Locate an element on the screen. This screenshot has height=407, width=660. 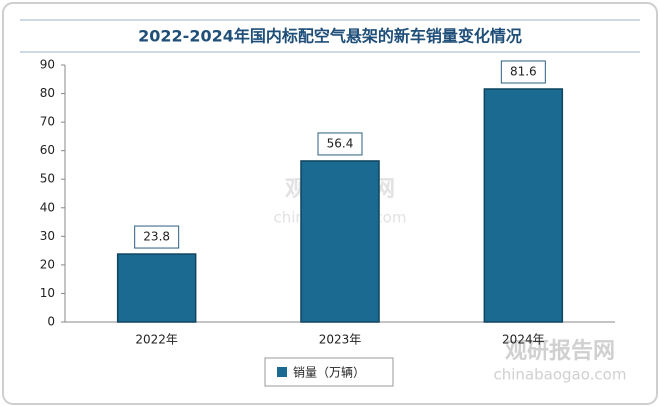
y-tick-label: 60 is located at coordinates (47, 150).